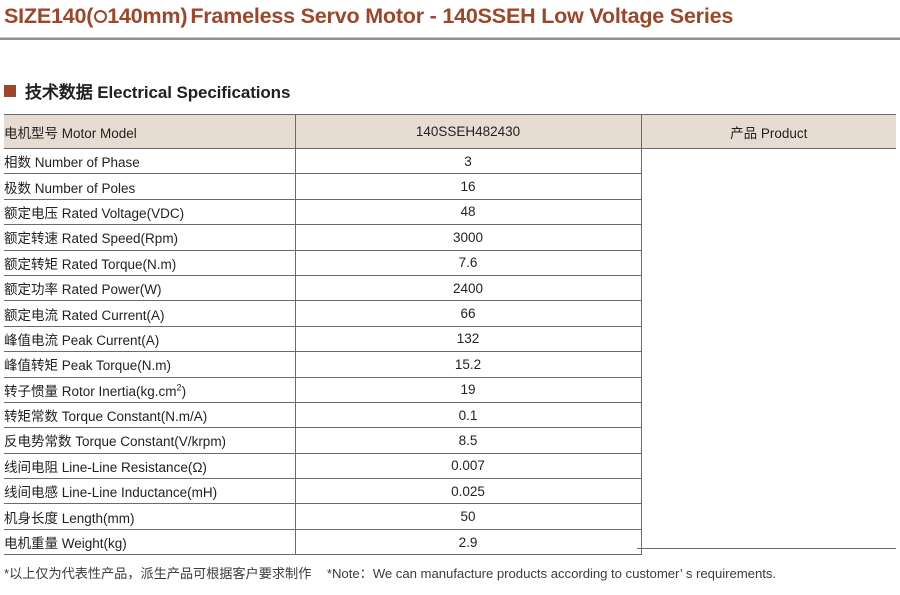  What do you see at coordinates (179, 387) in the screenshot?
I see `row-label-superscript: 2` at bounding box center [179, 387].